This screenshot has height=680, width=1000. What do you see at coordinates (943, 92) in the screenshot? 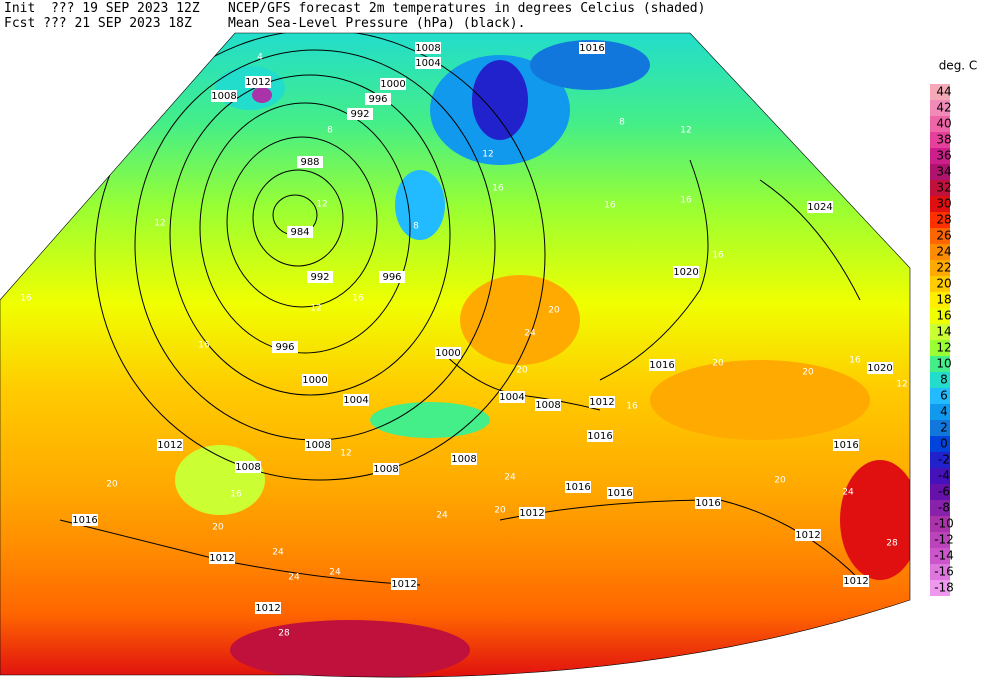
I see `legend-label: 44` at bounding box center [943, 92].